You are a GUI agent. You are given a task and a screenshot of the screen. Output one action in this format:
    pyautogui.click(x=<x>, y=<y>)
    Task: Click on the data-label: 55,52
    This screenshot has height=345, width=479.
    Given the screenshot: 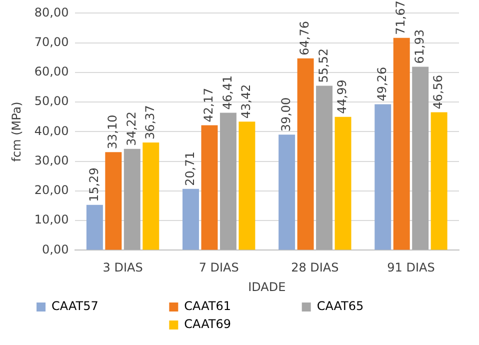 What is the action you would take?
    pyautogui.click(x=323, y=65)
    